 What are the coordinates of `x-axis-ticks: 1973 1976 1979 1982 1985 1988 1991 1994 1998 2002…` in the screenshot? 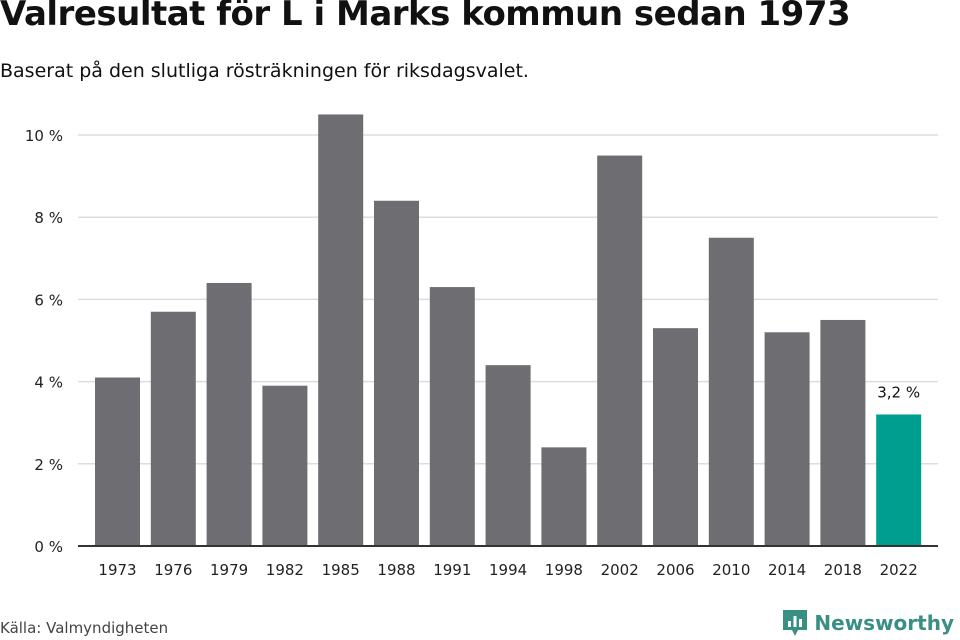 It's located at (507, 570).